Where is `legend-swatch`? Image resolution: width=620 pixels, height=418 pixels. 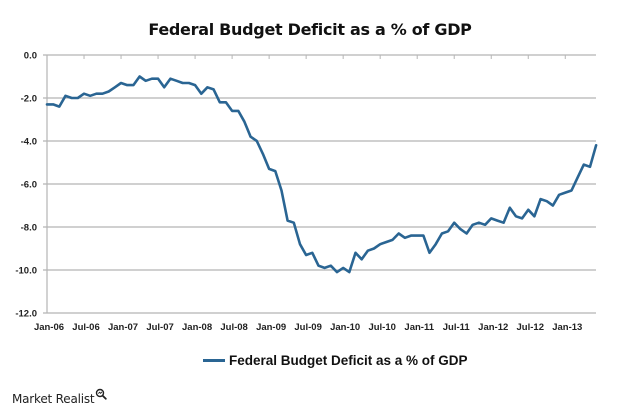 legend-swatch is located at coordinates (214, 360).